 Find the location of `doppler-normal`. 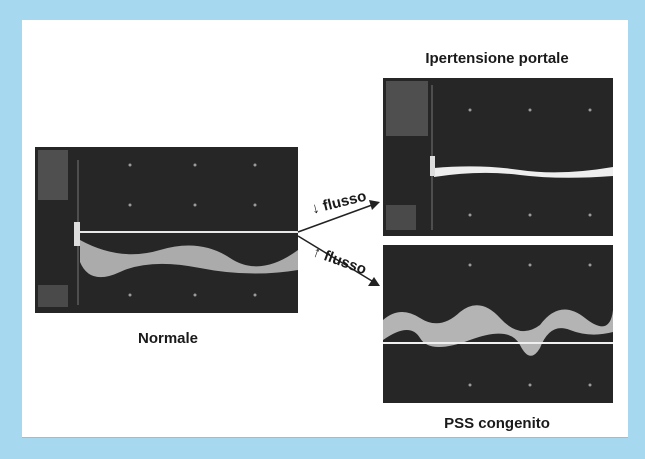

doppler-normal is located at coordinates (166, 230).